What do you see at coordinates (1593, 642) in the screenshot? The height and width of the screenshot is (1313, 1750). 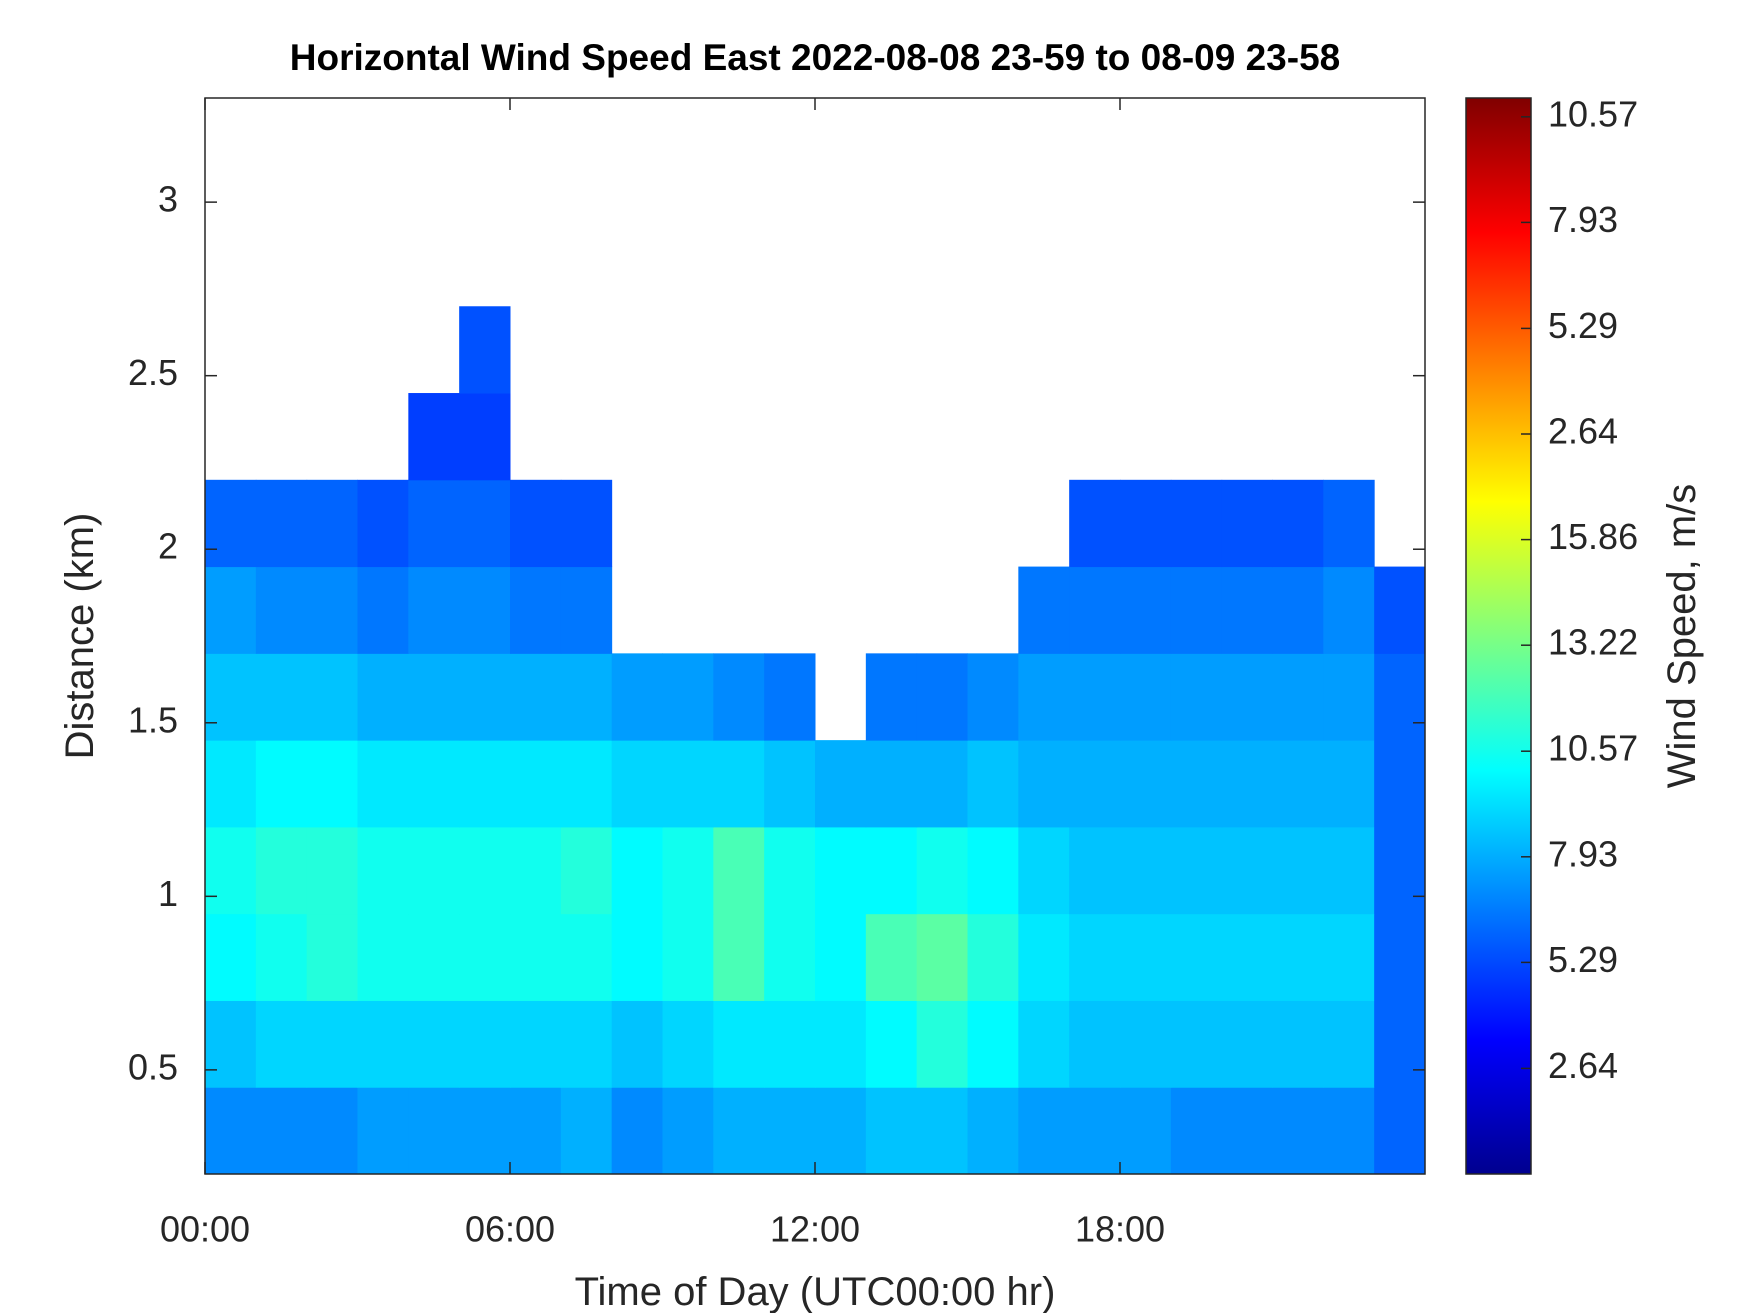 I see `colorbar-tick-label: 13.22` at bounding box center [1593, 642].